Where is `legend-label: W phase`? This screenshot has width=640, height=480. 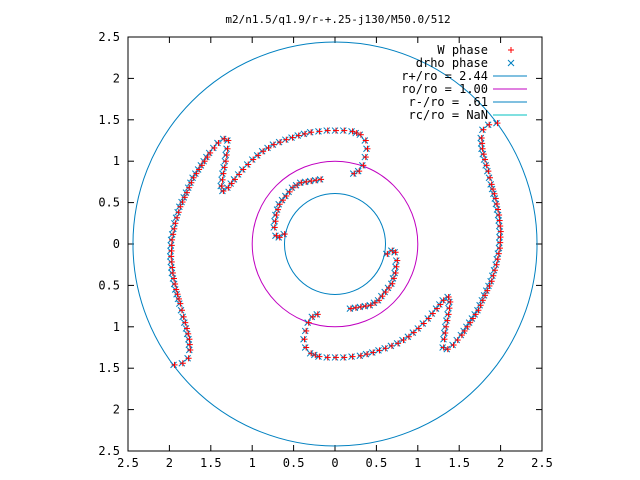 legend-label: W phase is located at coordinates (462, 50).